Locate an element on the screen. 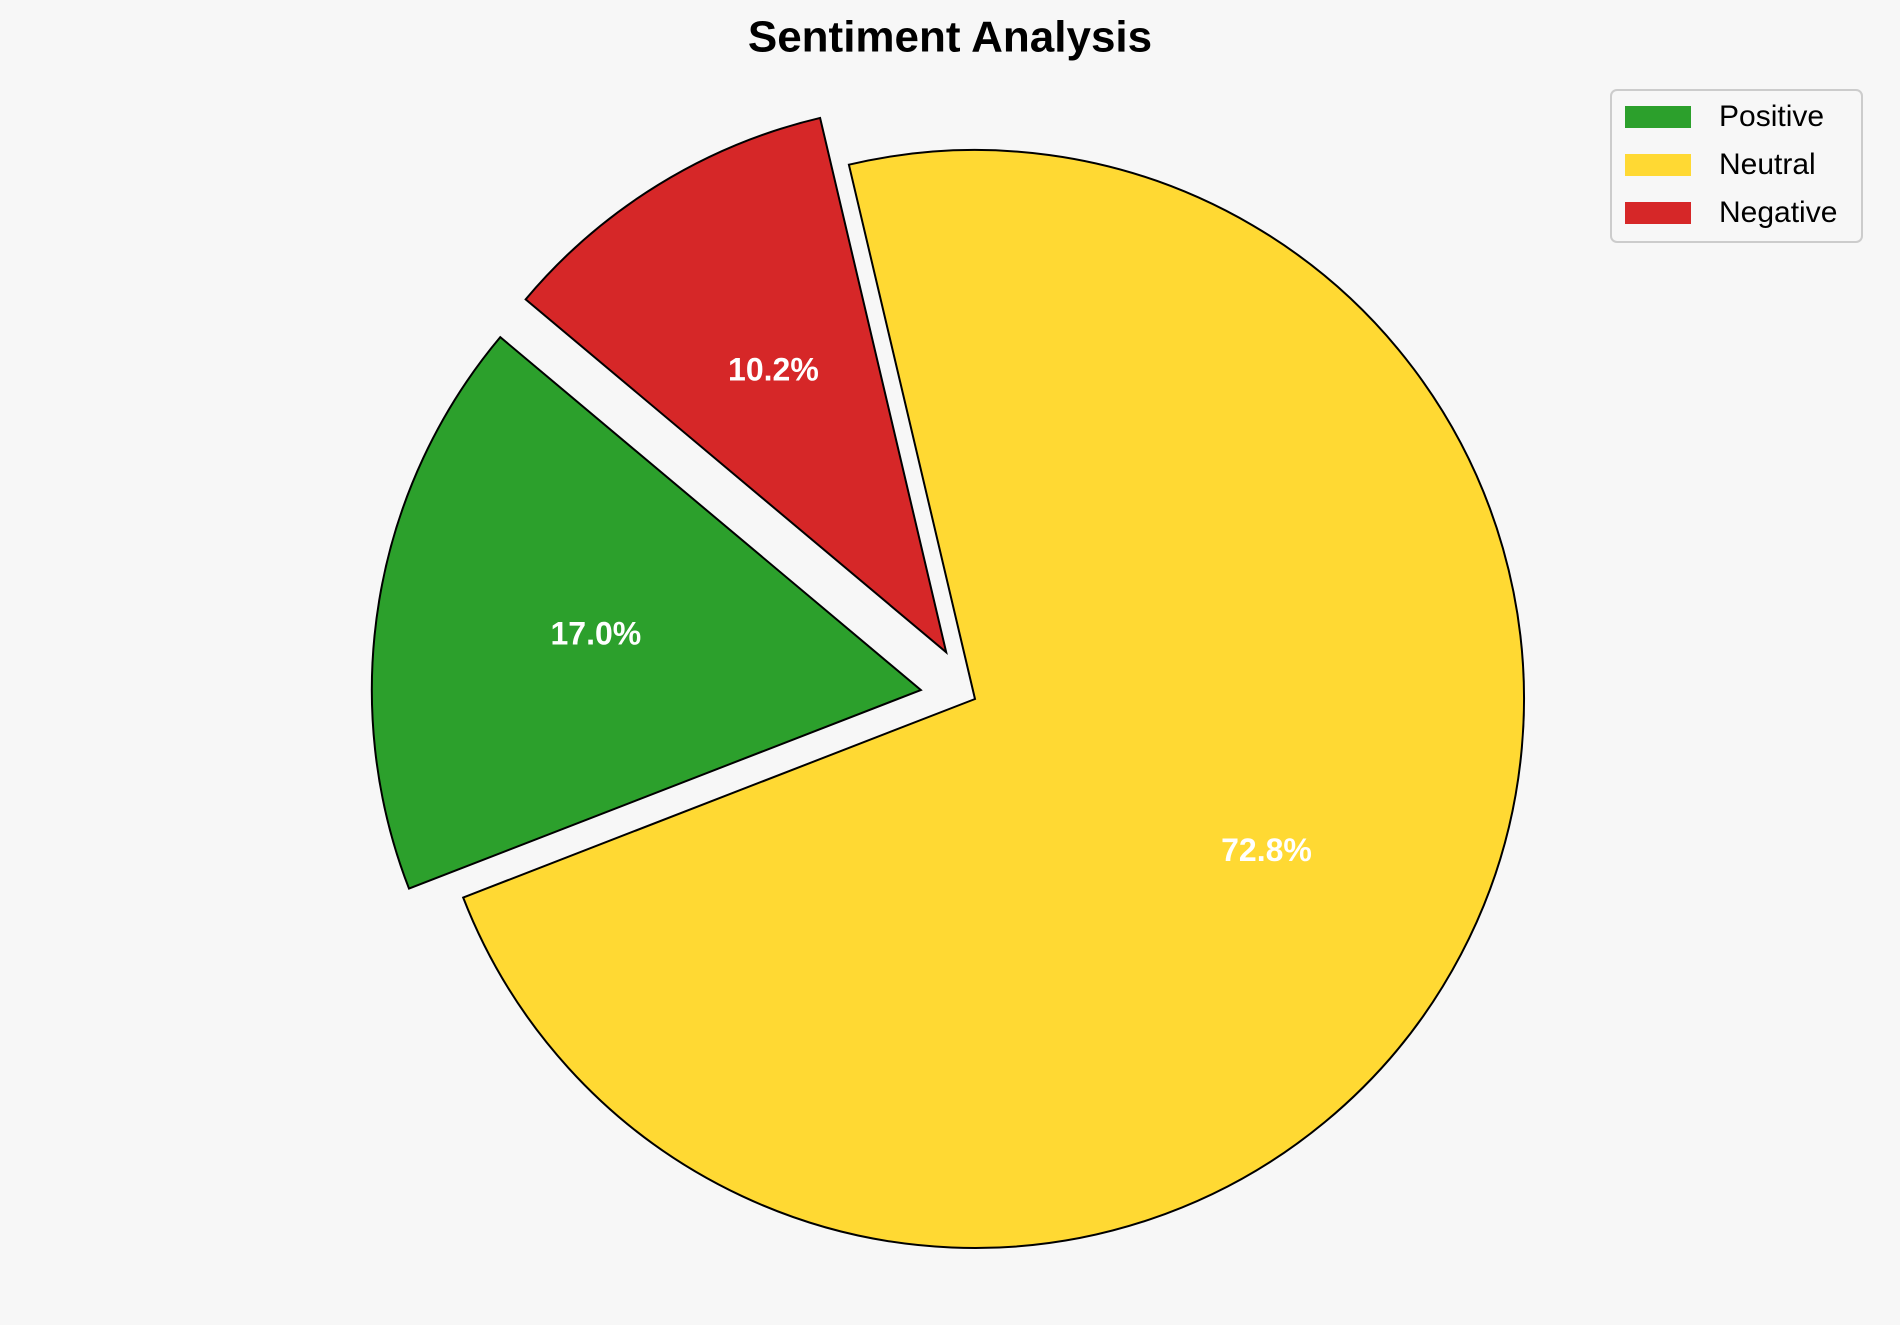 Image resolution: width=1900 pixels, height=1325 pixels. chart-title: Sentiment Analysis is located at coordinates (950, 37).